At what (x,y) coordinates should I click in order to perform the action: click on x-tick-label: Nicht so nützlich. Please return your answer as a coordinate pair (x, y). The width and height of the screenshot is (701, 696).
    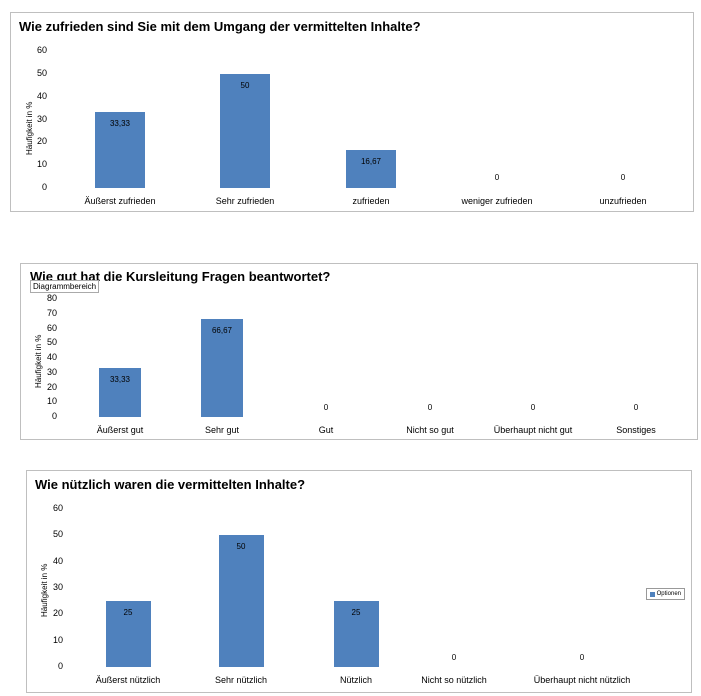
    Looking at the image, I should click on (454, 680).